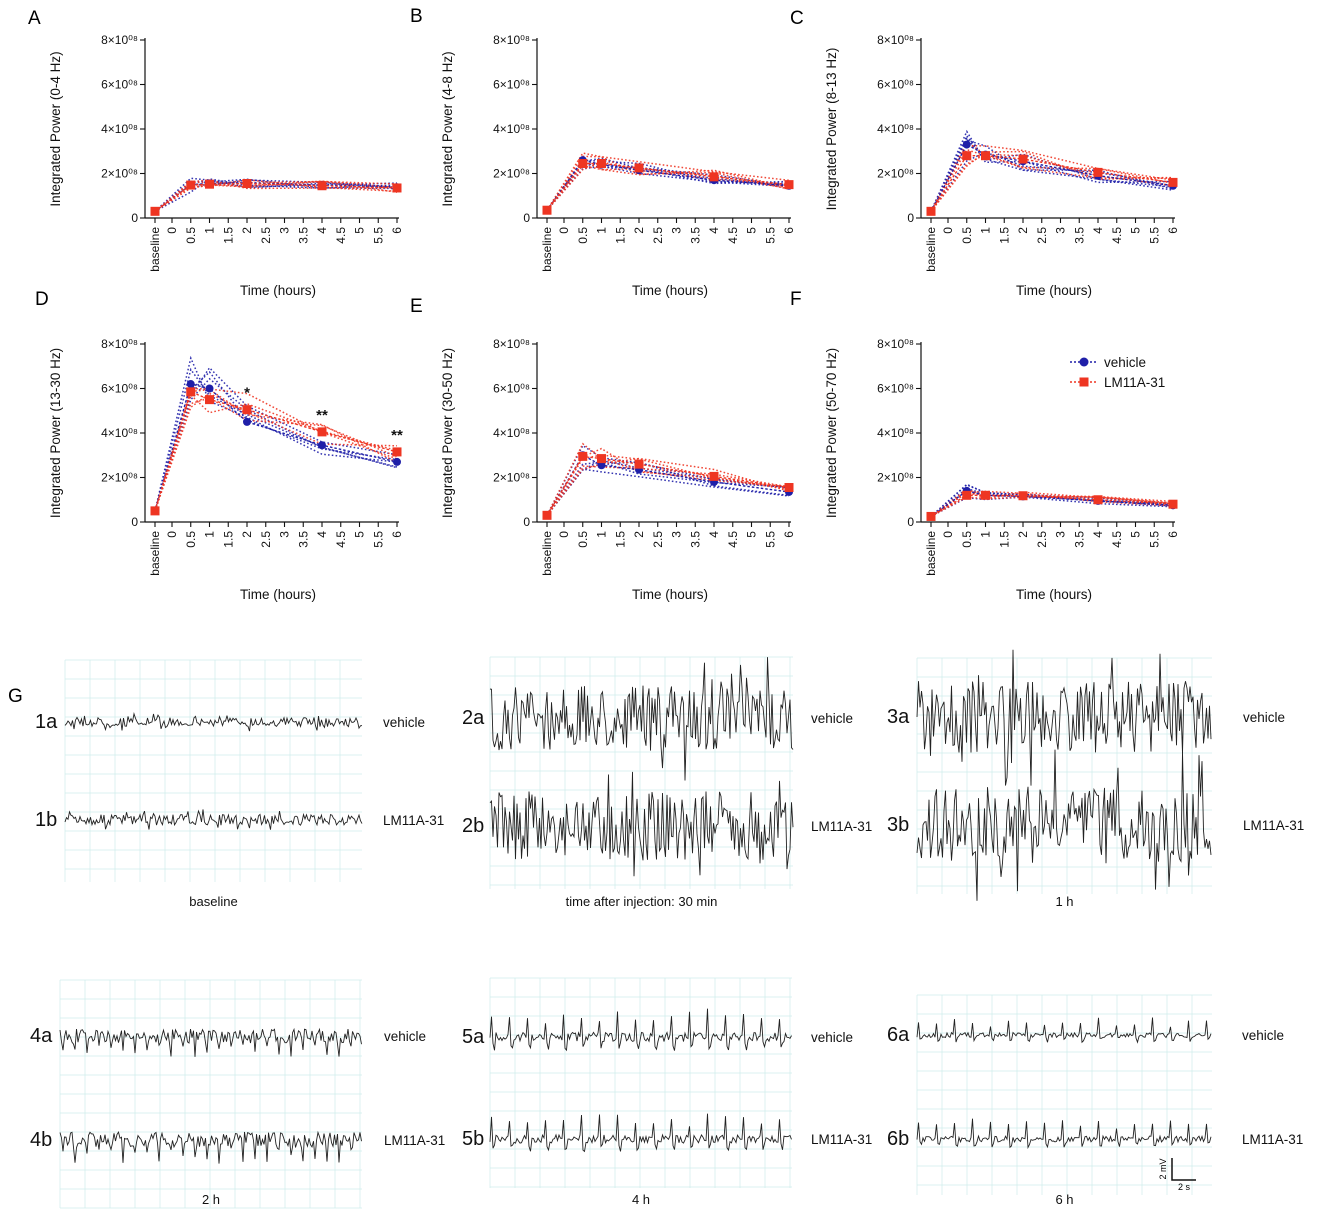 The image size is (1329, 1212). I want to click on y-axis-title: Integrated Power (8-13 Hz), so click(831, 129).